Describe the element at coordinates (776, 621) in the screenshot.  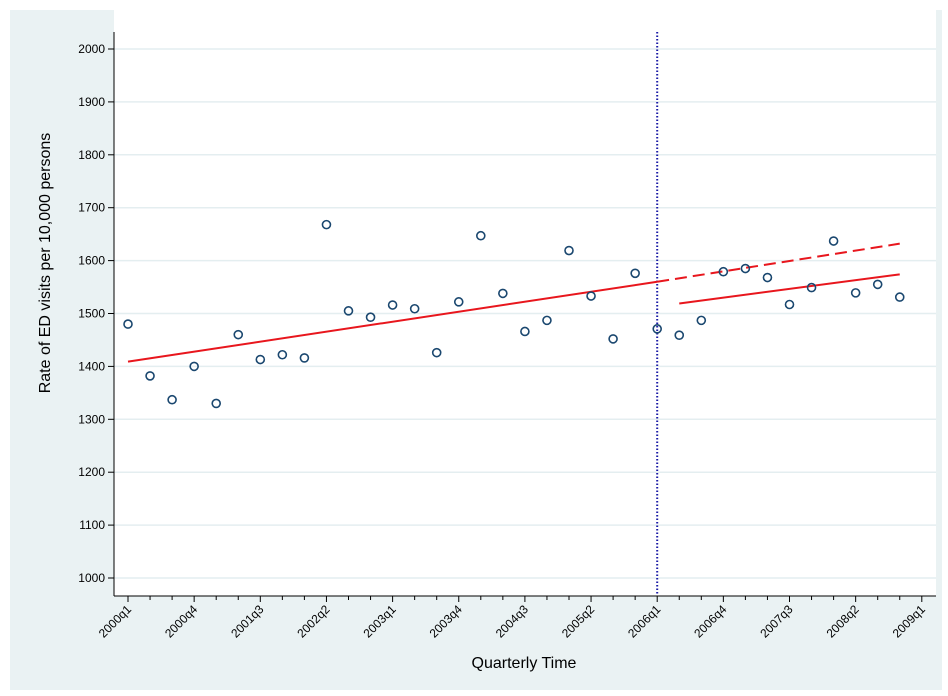
I see `x-tick-label: 2007q3` at that location.